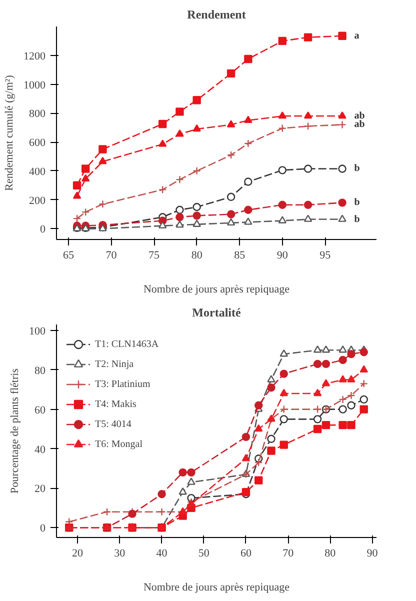 Image resolution: width=416 pixels, height=601 pixels. I want to click on y-tick-label: 1200, so click(35, 56).